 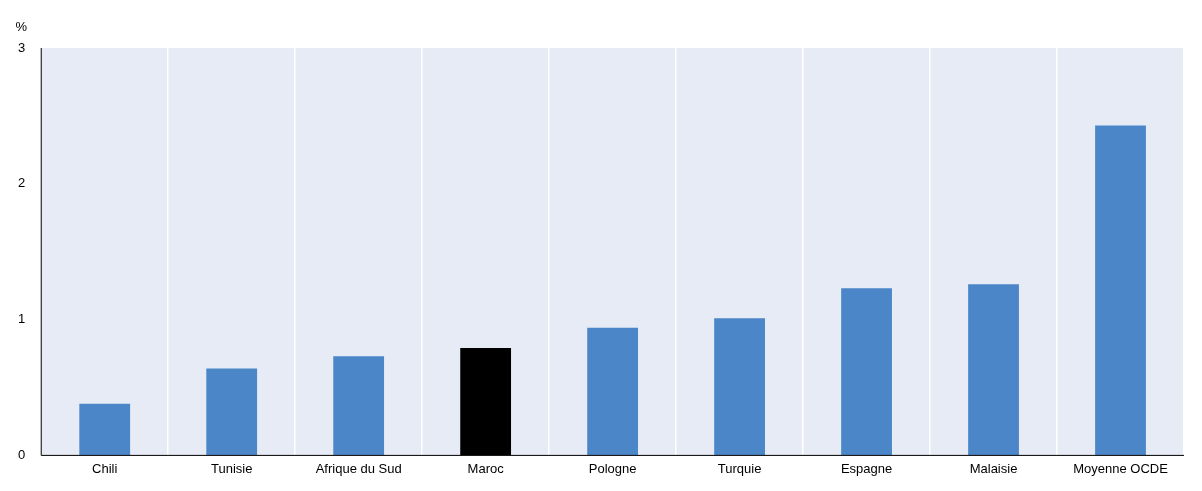 I want to click on y-tick-label: 2, so click(x=22, y=183).